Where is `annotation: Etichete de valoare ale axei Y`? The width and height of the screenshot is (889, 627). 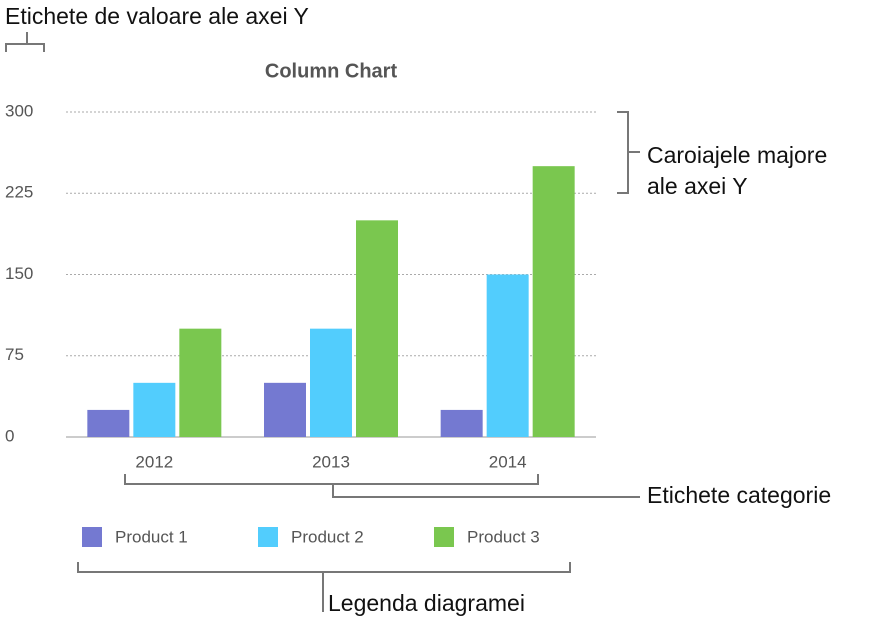 annotation: Etichete de valoare ale axei Y is located at coordinates (157, 16).